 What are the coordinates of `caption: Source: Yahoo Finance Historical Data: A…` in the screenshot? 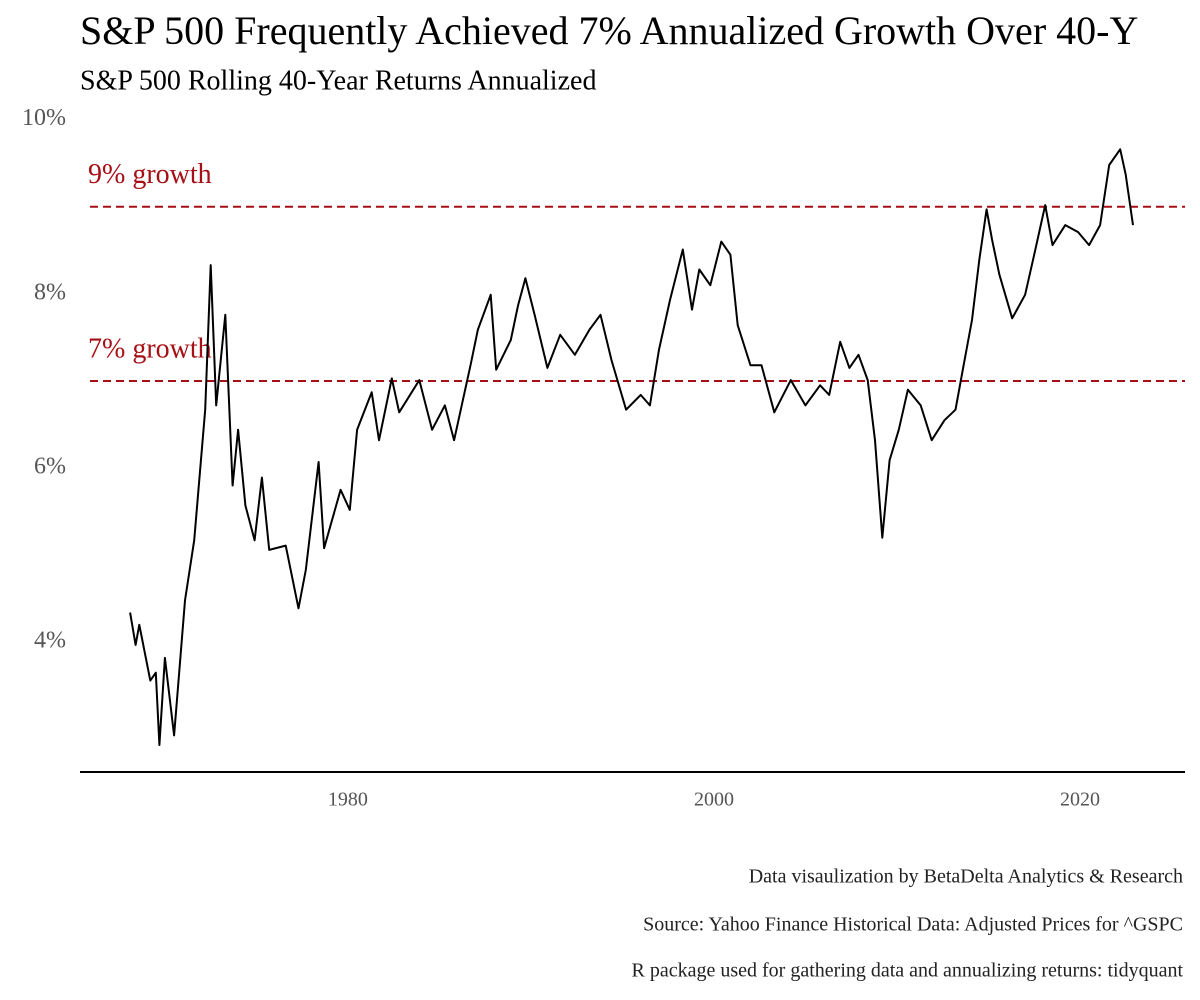 It's located at (913, 925).